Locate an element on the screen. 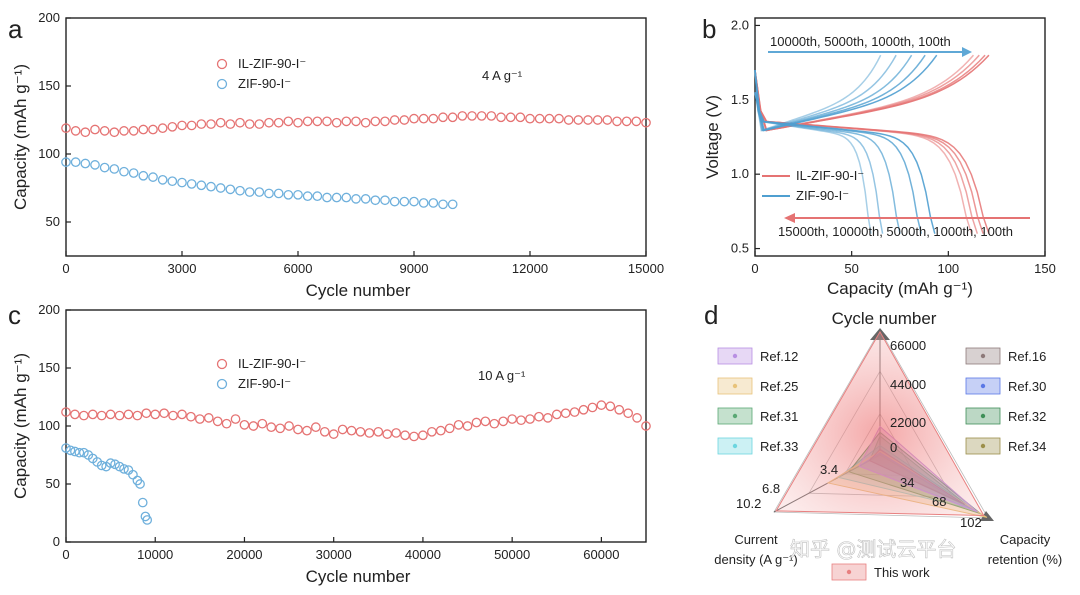 The image size is (1080, 595). chart-c-legend-zif: ZIF-90-I⁻ is located at coordinates (264, 383).